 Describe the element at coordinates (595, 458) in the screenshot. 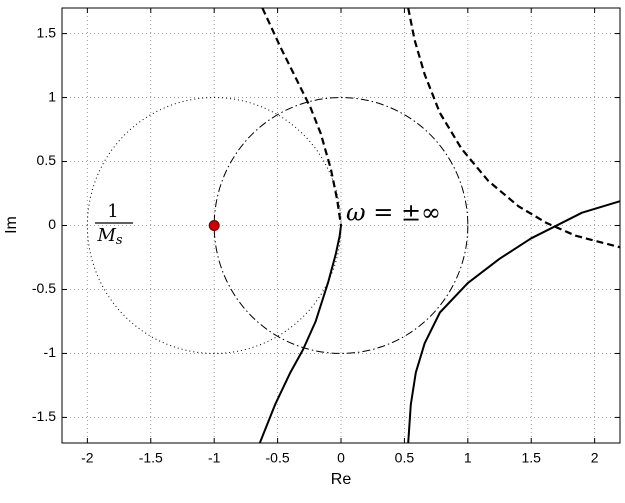

I see `x-tick-label: 2` at that location.